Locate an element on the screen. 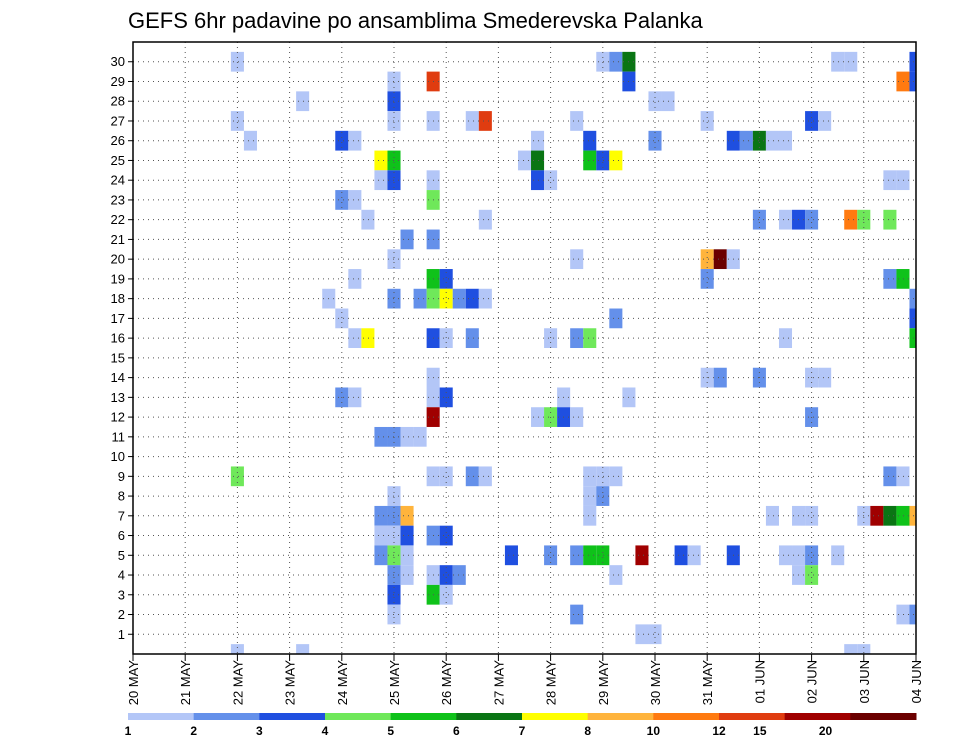  y-tick-label: 25 is located at coordinates (118, 160).